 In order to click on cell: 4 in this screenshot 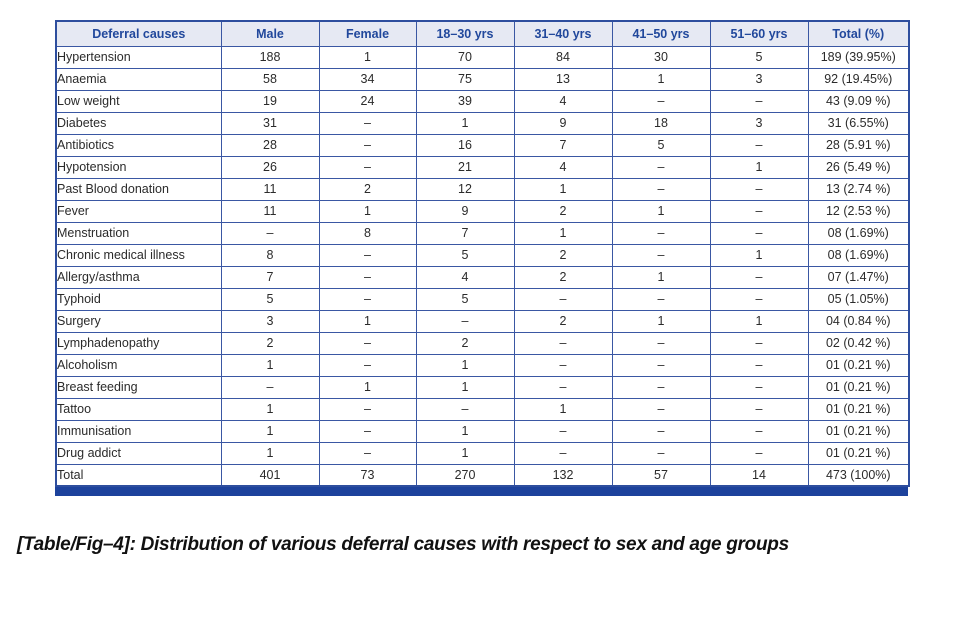, I will do `click(563, 101)`.